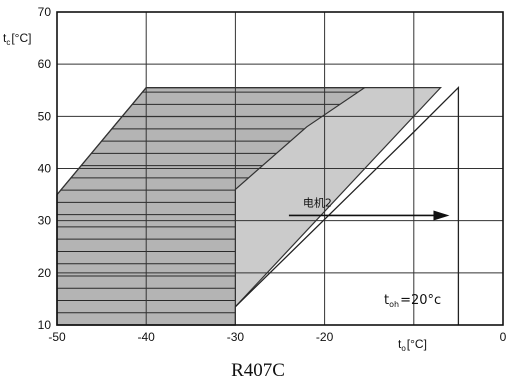 This screenshot has height=385, width=507. I want to click on motor-label: 电机2, so click(317, 202).